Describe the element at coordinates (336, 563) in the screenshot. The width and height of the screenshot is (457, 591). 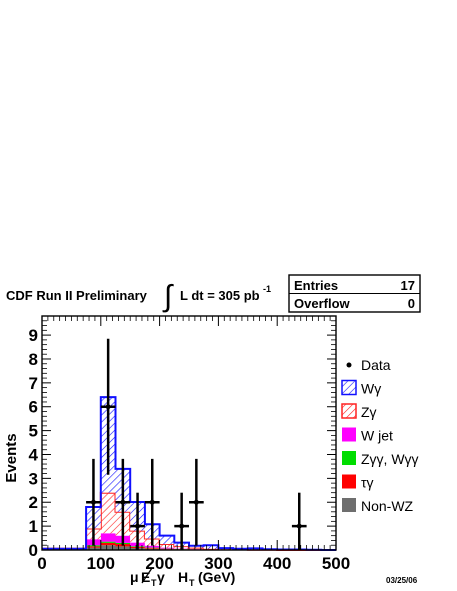
I see `x-tick-label-5: 500` at that location.